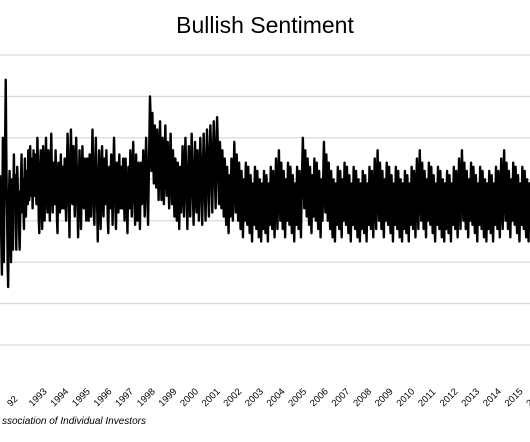  I want to click on x-tick-label: 2005, so click(297, 397).